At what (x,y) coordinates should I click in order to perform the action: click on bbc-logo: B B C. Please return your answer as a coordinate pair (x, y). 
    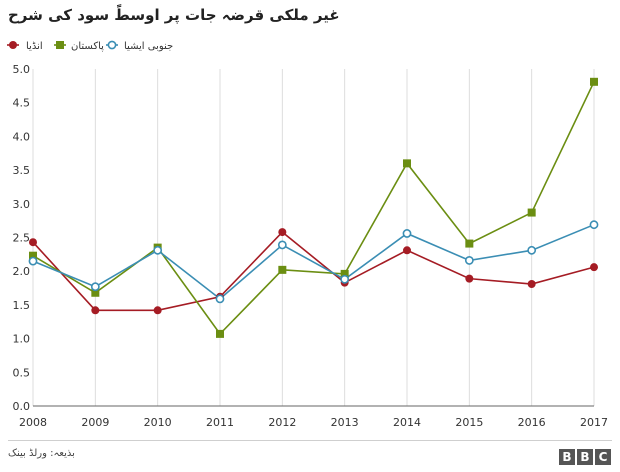
    Looking at the image, I should click on (585, 457).